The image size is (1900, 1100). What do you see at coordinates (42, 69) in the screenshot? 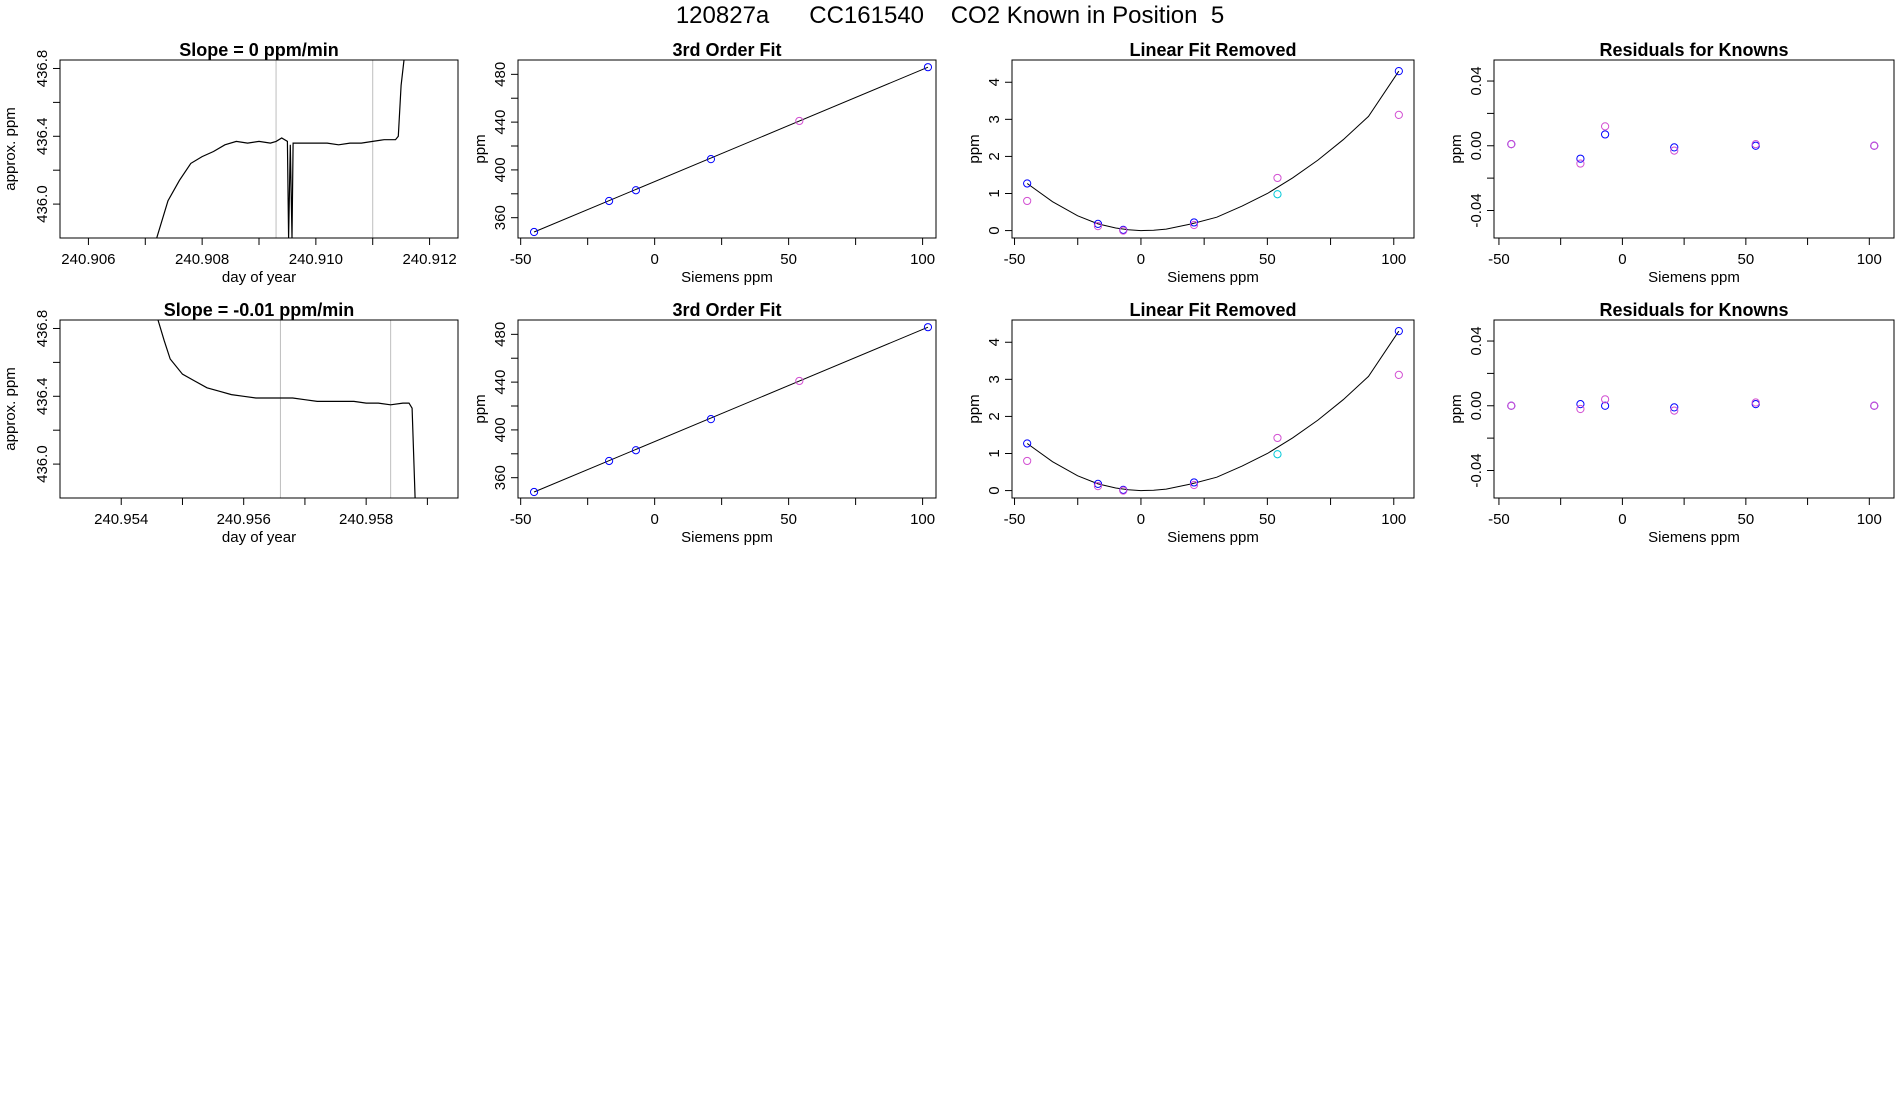
I see `y-tick-label: 436.8` at bounding box center [42, 69].